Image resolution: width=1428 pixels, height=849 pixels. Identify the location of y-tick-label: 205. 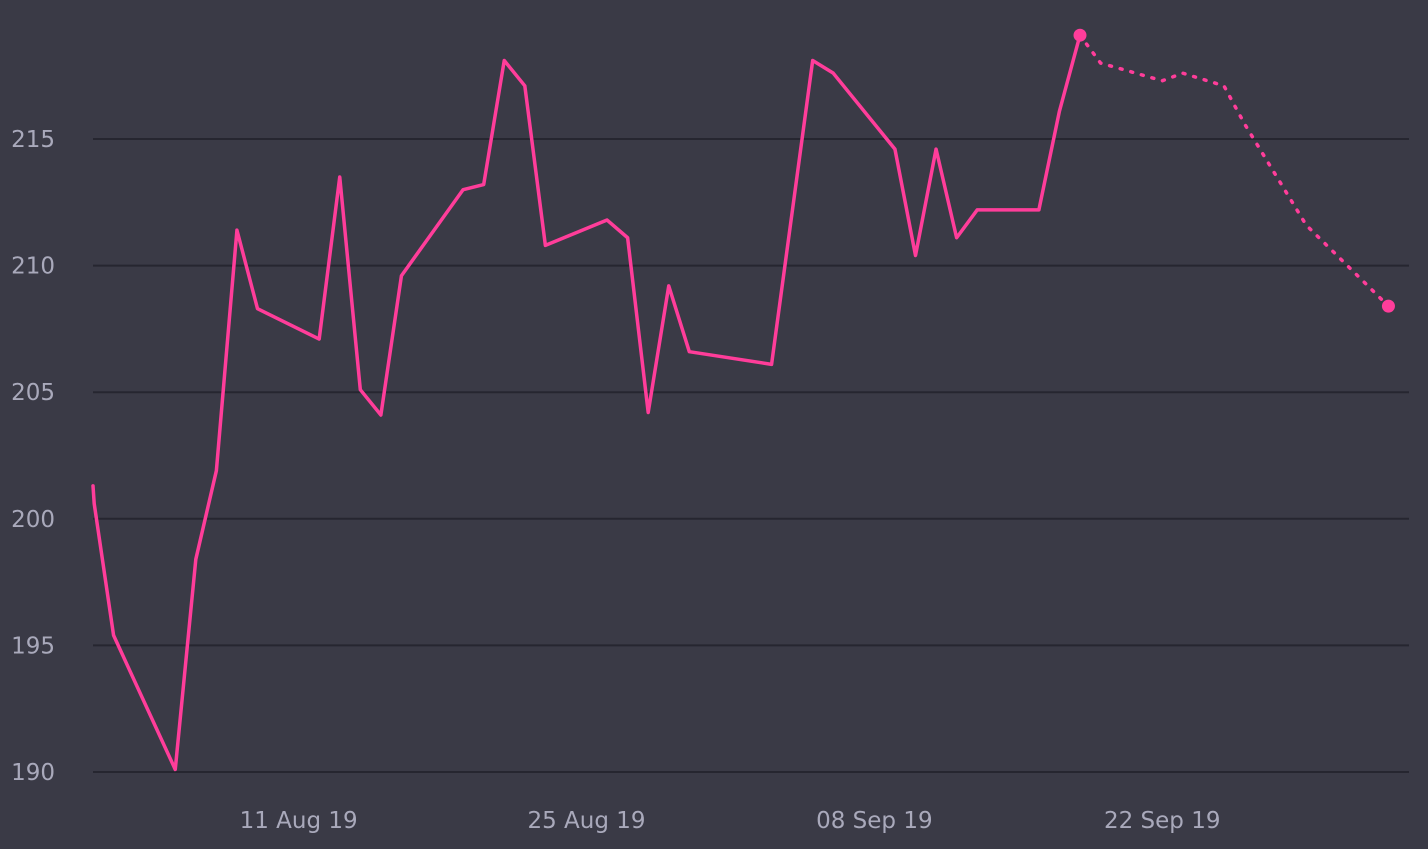
(33, 393).